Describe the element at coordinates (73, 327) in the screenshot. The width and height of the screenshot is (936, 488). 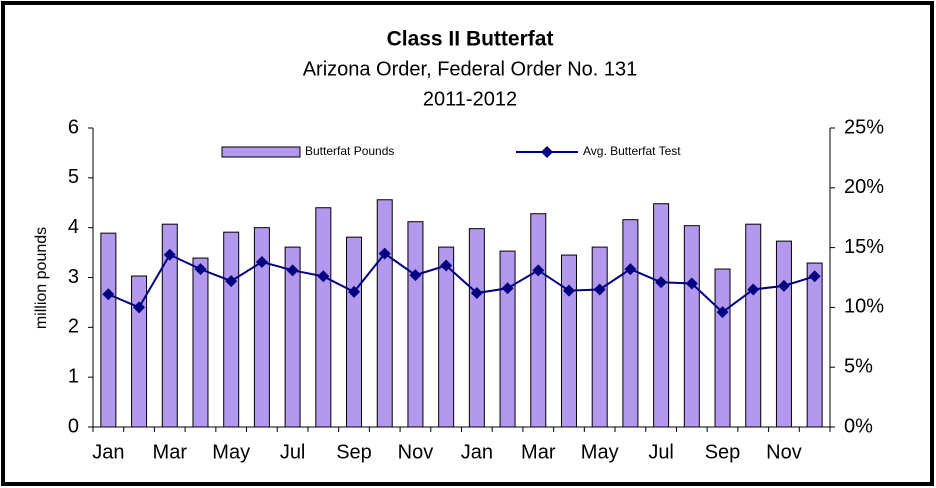
I see `y-tick-label: 2` at that location.